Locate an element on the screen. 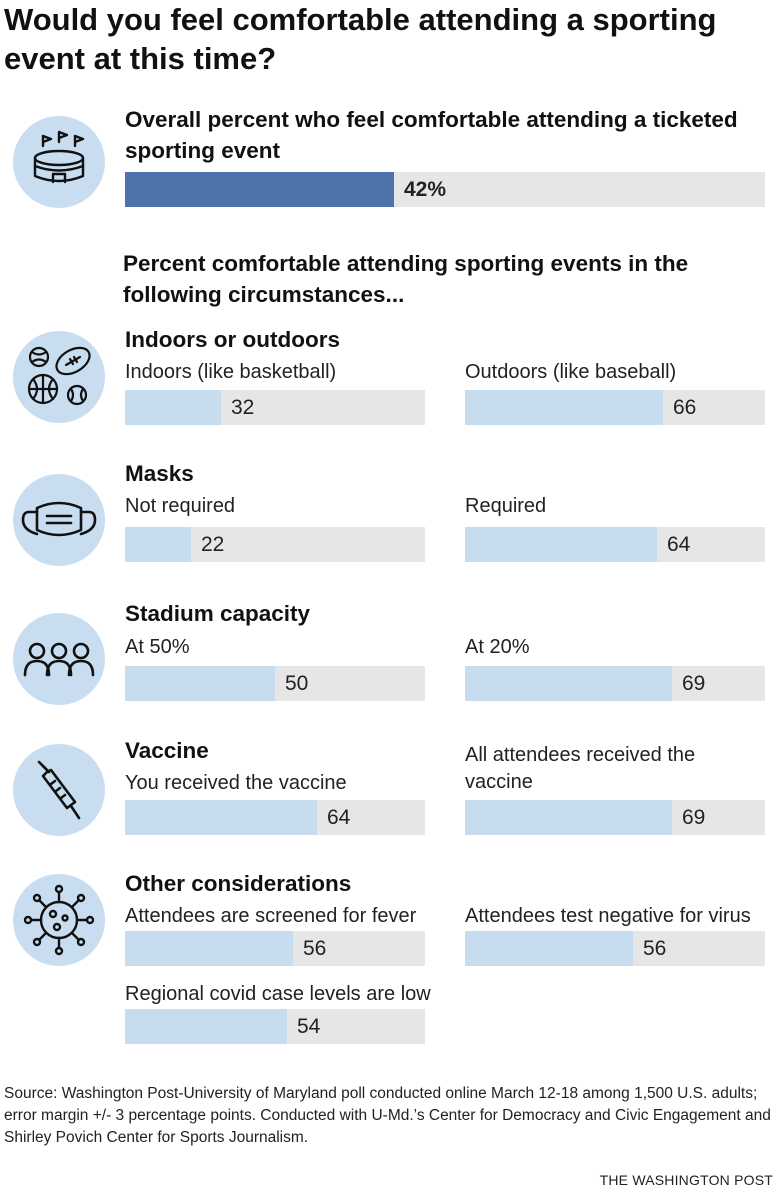 The height and width of the screenshot is (1200, 779). item-label: At 50% is located at coordinates (157, 647).